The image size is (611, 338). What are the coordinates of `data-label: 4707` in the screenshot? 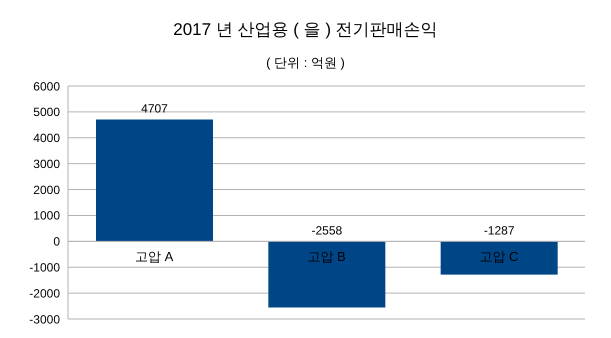 It's located at (154, 108).